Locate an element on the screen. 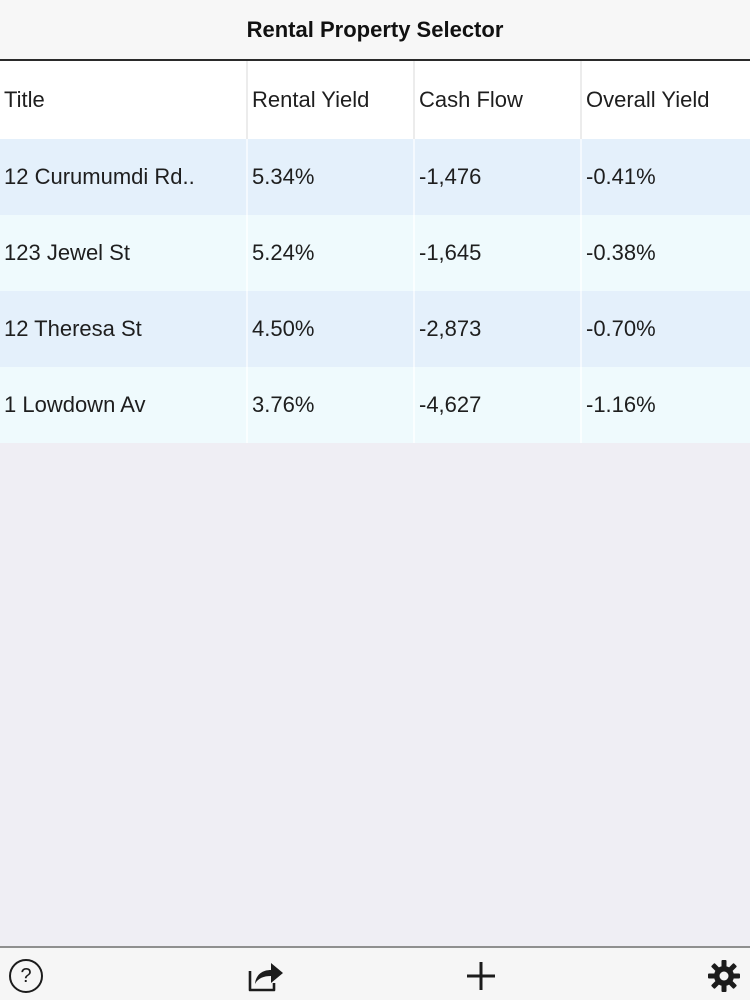 The width and height of the screenshot is (750, 1000). page-title: Rental Property Selector is located at coordinates (375, 29).